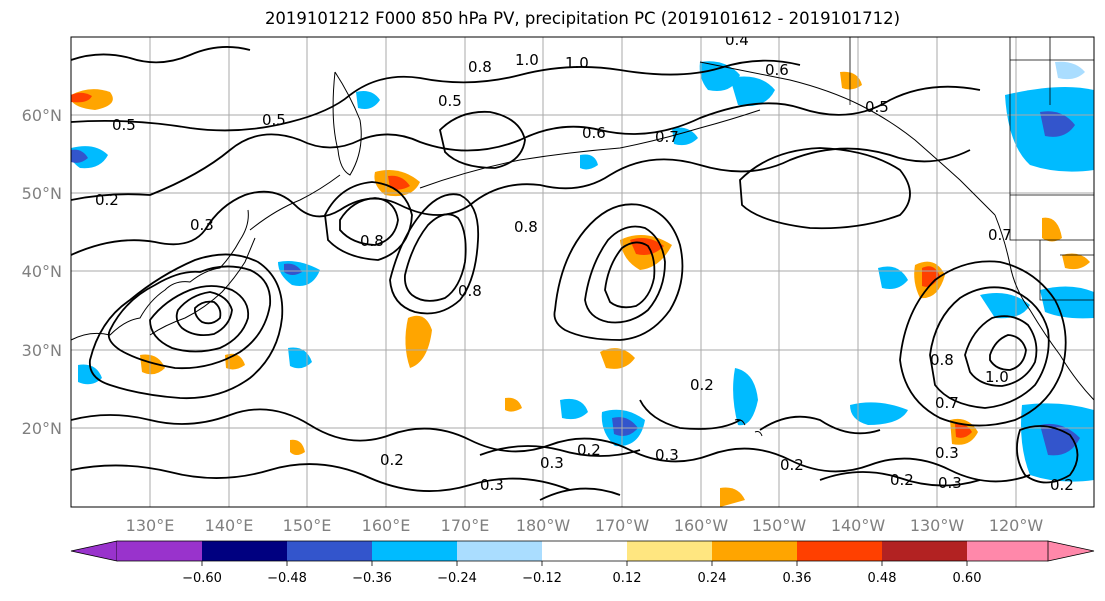 Image resolution: width=1105 pixels, height=601 pixels. Describe the element at coordinates (42, 428) in the screenshot. I see `lat-label: 20°N` at that location.